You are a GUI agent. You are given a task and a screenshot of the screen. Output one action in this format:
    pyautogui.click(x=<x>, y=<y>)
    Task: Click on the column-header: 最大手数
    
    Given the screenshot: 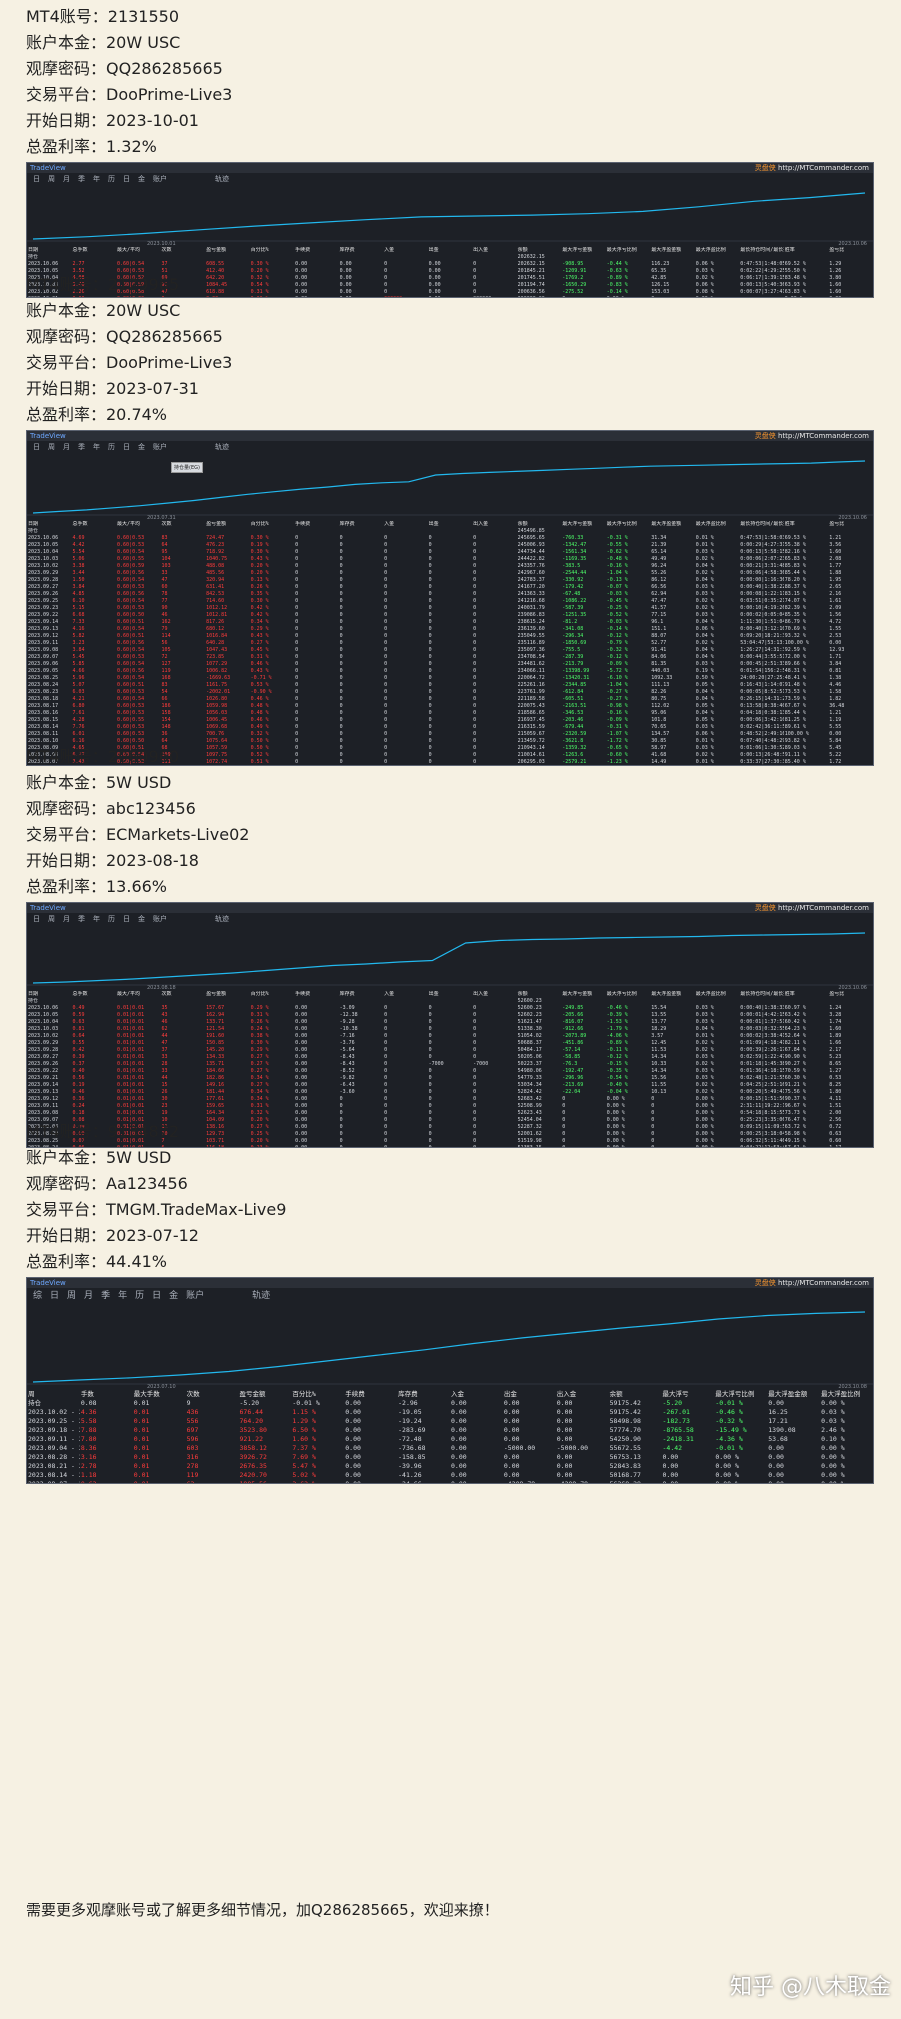 What is the action you would take?
    pyautogui.click(x=146, y=1394)
    